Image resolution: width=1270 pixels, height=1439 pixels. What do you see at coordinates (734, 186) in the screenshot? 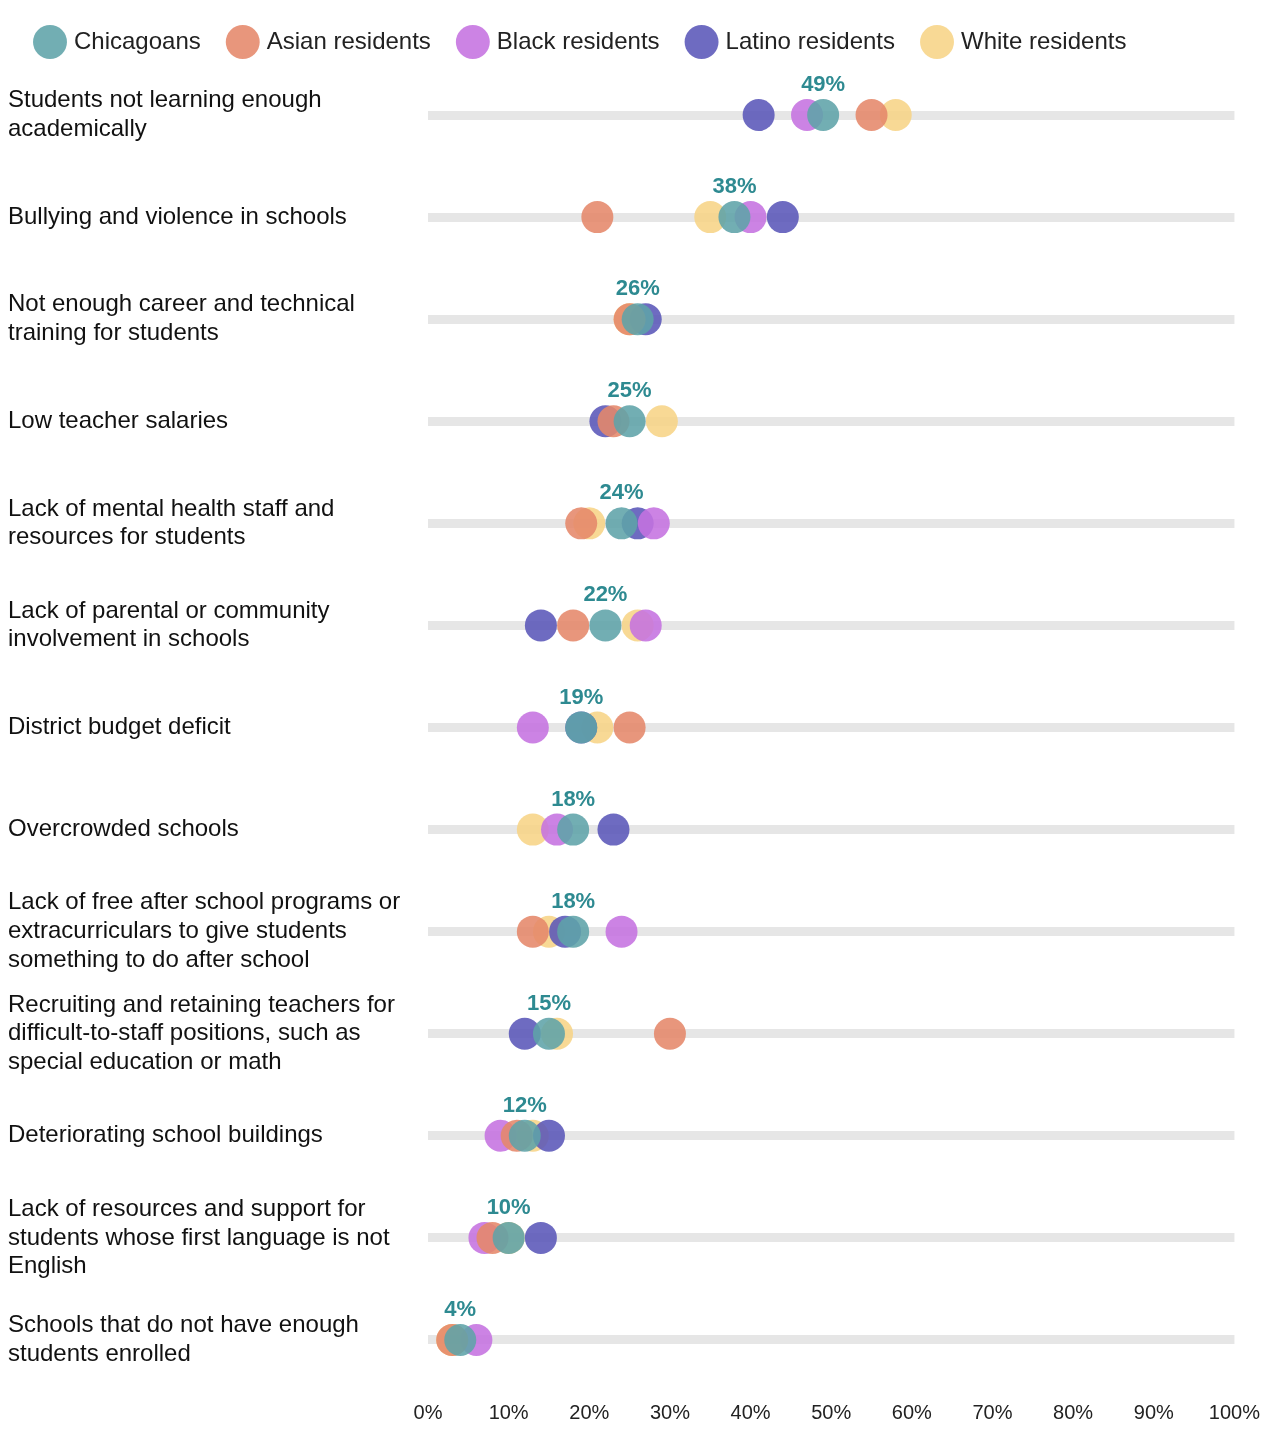
I see `data-label: 38%` at bounding box center [734, 186].